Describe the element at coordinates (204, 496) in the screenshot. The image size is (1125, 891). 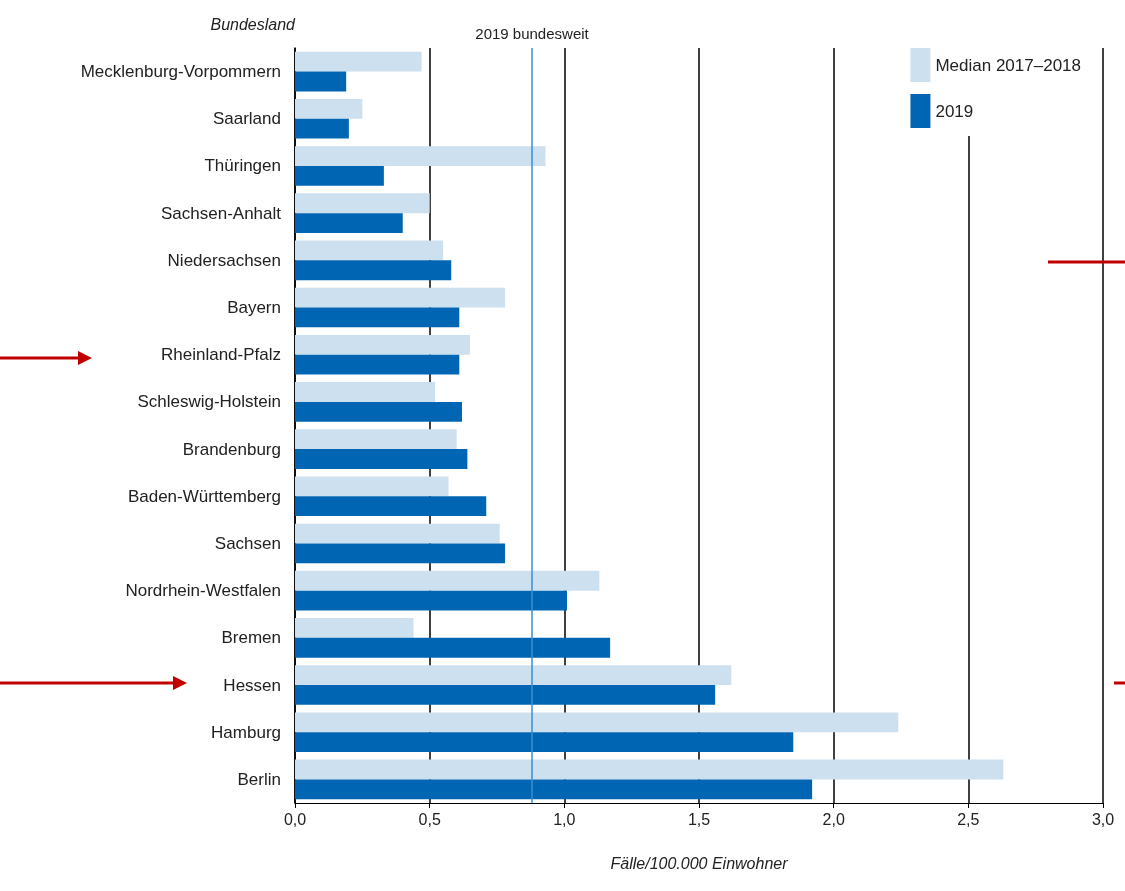
I see `y-tick-label: Baden-Württemberg` at that location.